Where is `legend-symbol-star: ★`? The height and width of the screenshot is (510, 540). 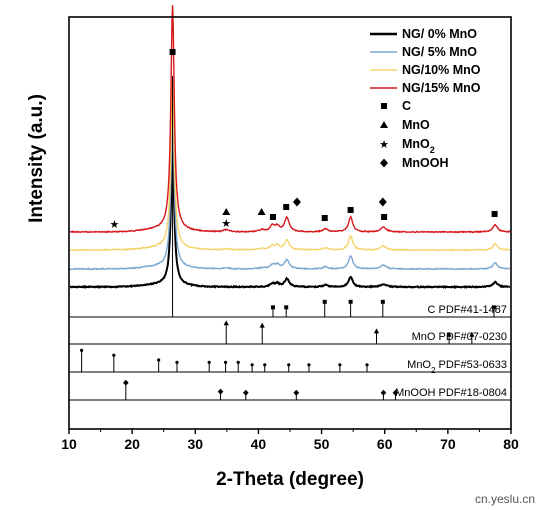 legend-symbol-star: ★ is located at coordinates (384, 144).